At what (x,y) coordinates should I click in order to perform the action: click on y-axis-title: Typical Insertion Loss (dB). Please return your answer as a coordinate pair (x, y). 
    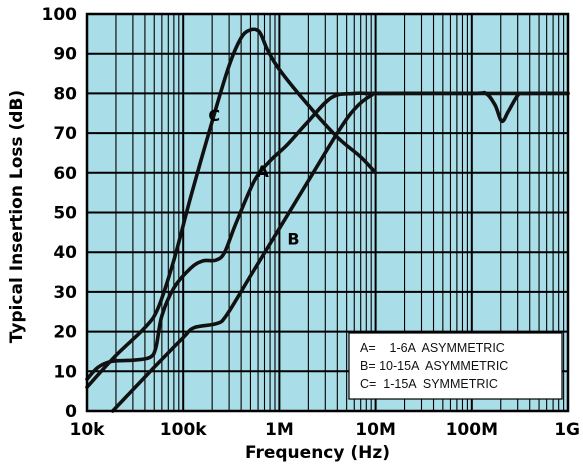
    Looking at the image, I should click on (17, 216).